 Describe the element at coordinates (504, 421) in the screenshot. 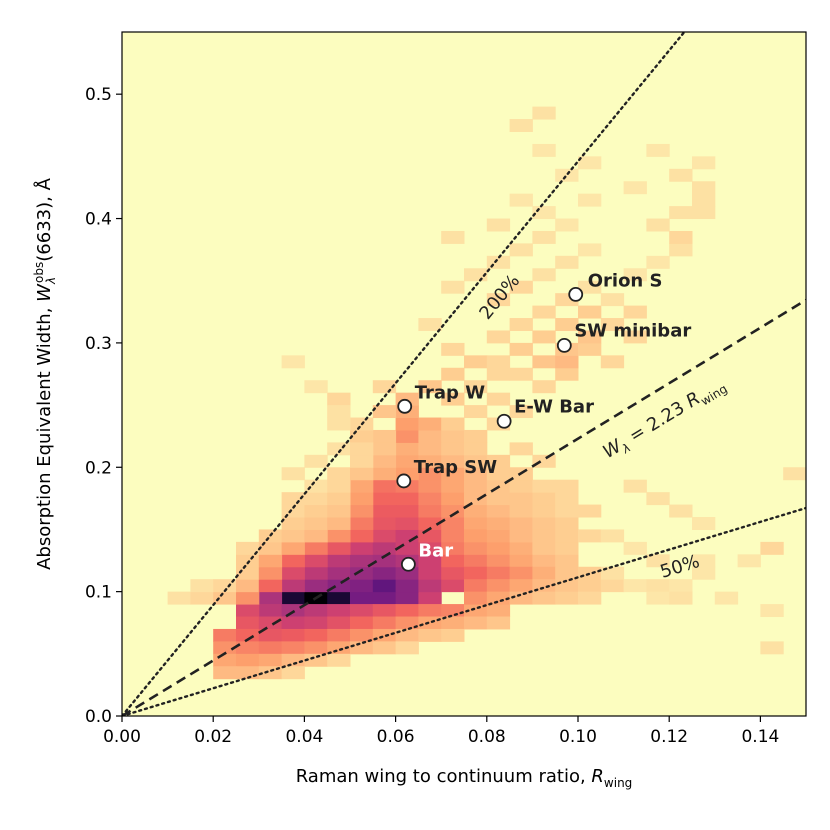

I see `point-e-w-bar` at that location.